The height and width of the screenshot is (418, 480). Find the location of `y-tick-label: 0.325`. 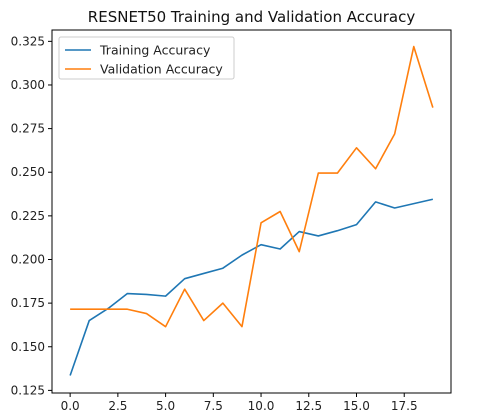

y-tick-label: 0.325 is located at coordinates (28, 41).